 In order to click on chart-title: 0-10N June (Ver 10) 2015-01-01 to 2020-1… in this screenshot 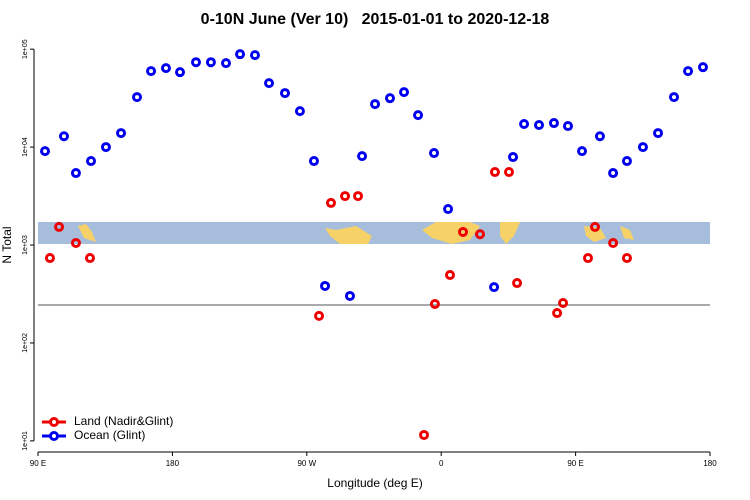, I will do `click(375, 19)`.